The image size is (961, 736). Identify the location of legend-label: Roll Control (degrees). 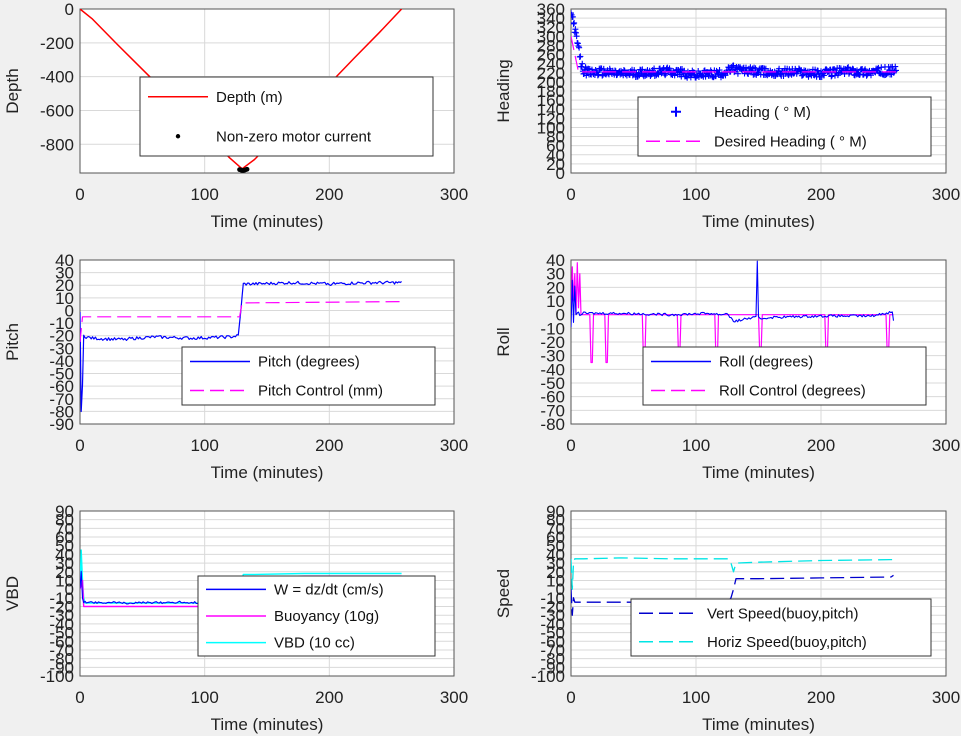
(792, 391).